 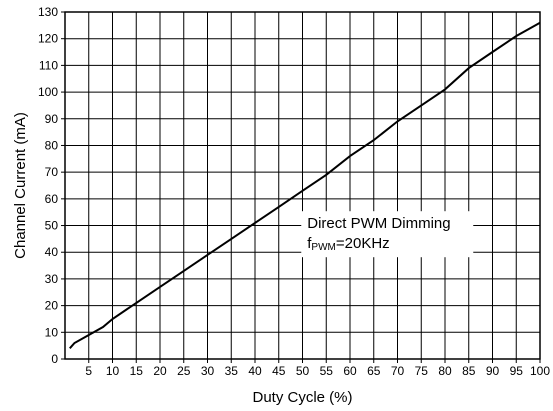 What do you see at coordinates (469, 371) in the screenshot?
I see `x-tick-label: 85` at bounding box center [469, 371].